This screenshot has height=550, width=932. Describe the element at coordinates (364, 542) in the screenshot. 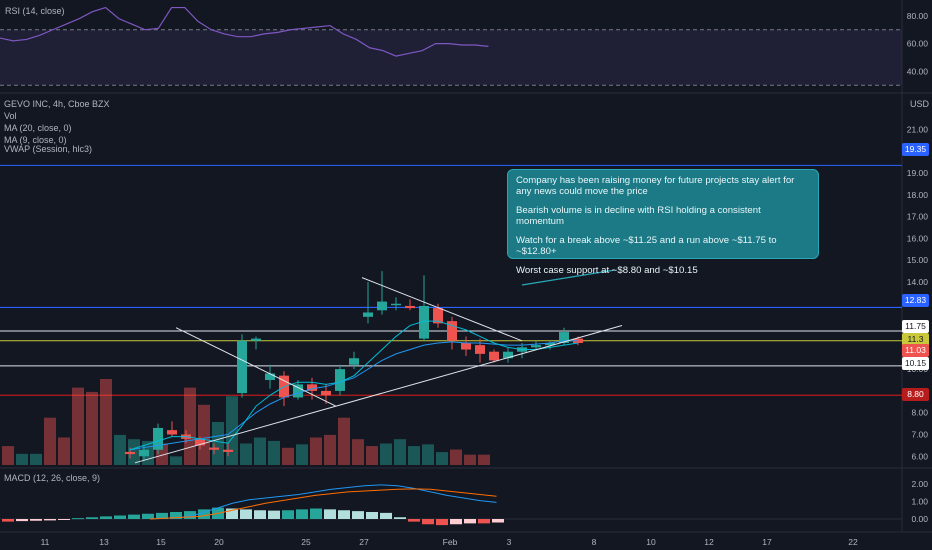

I see `time-axis-label: 27` at that location.